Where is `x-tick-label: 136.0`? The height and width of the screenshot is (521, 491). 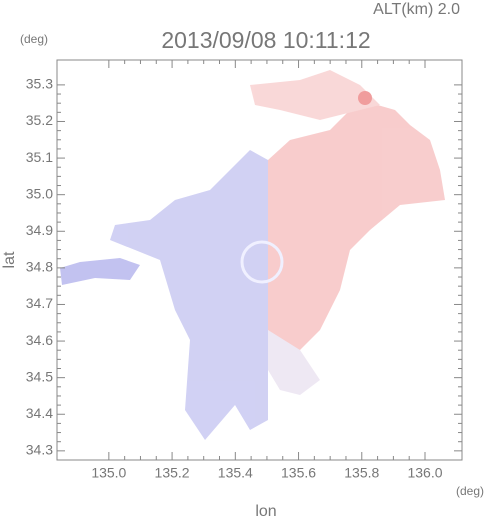 x-tick-label: 136.0 is located at coordinates (424, 473).